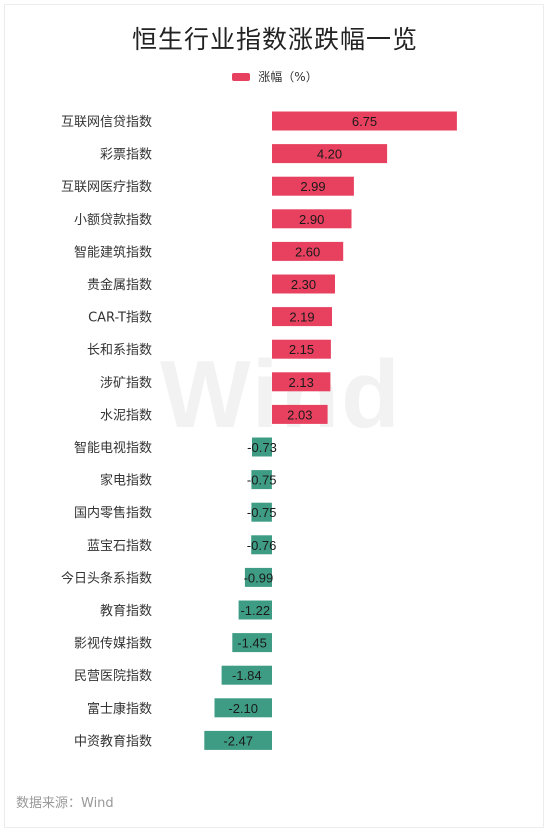  What do you see at coordinates (274, 39) in the screenshot?
I see `chart-title: 恒生行业指数涨跌幅一览` at bounding box center [274, 39].